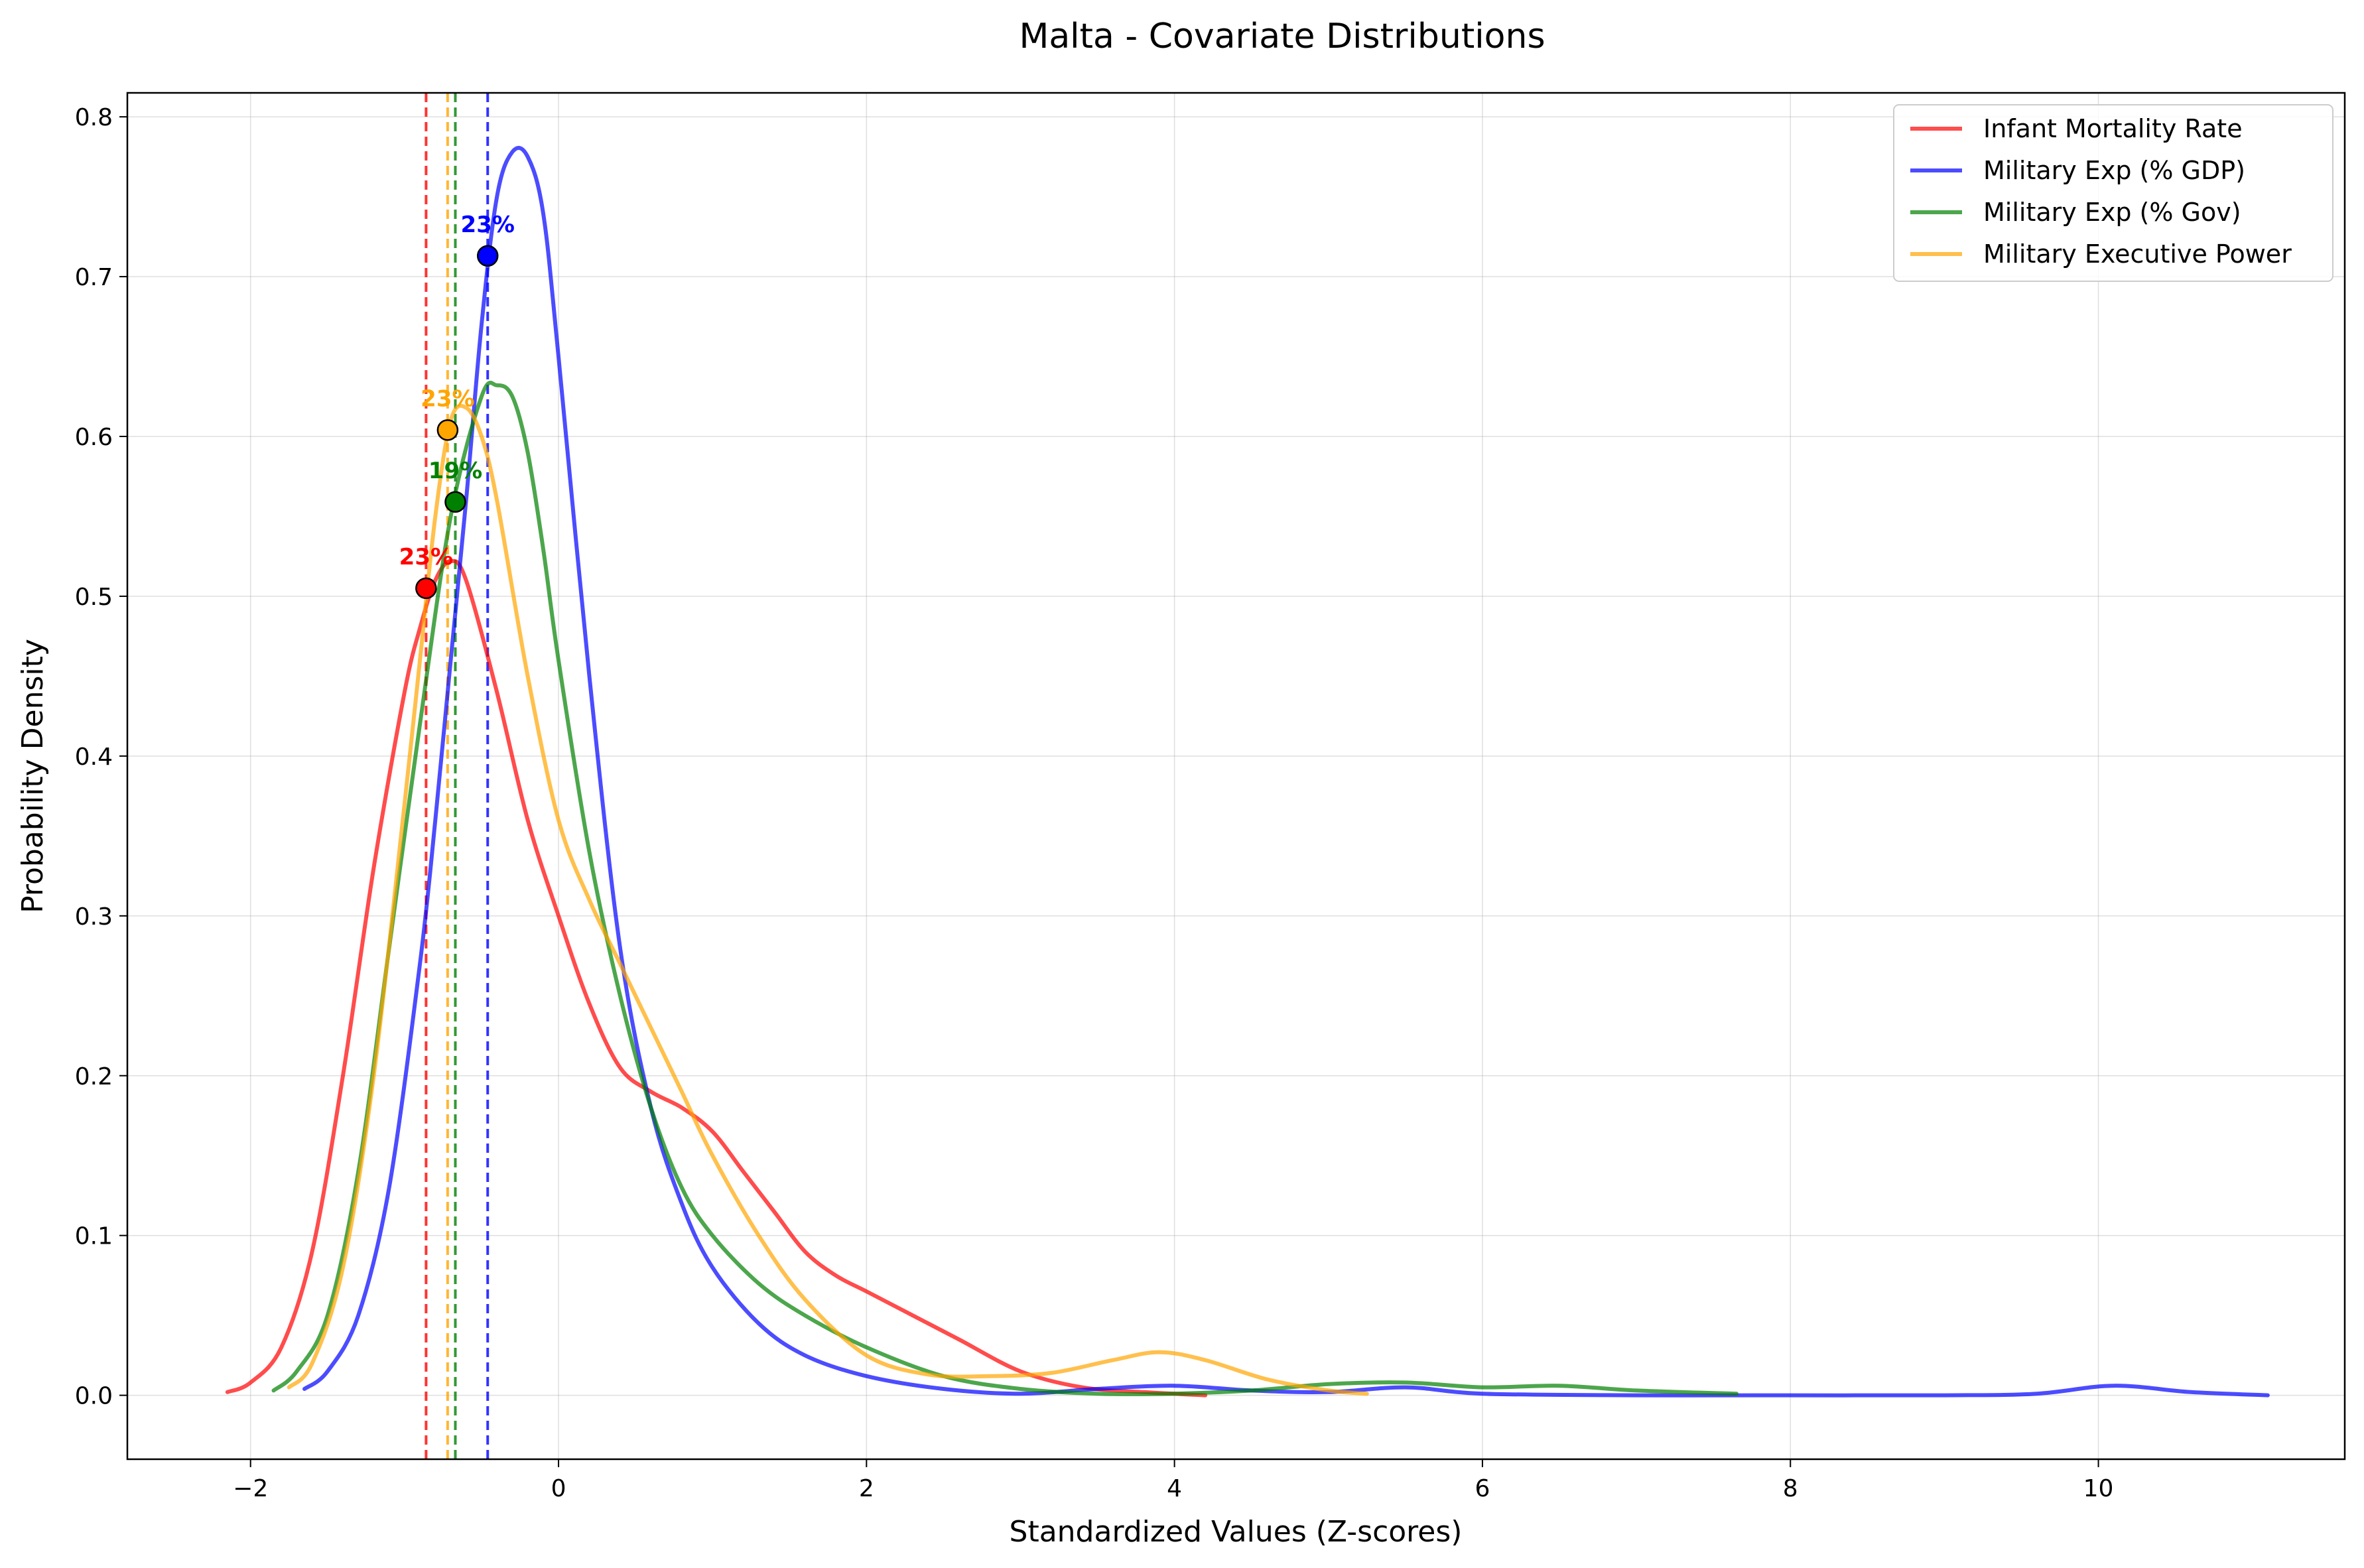 This screenshot has height=1568, width=2364. What do you see at coordinates (1282, 36) in the screenshot?
I see `chart-title: Malta - Covariate Distributions` at bounding box center [1282, 36].